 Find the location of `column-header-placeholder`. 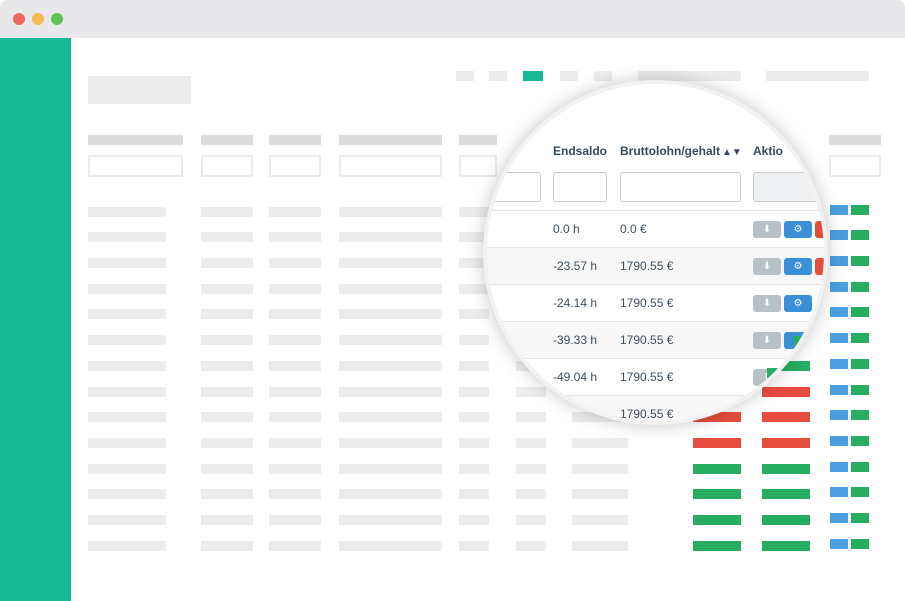

column-header-placeholder is located at coordinates (227, 140).